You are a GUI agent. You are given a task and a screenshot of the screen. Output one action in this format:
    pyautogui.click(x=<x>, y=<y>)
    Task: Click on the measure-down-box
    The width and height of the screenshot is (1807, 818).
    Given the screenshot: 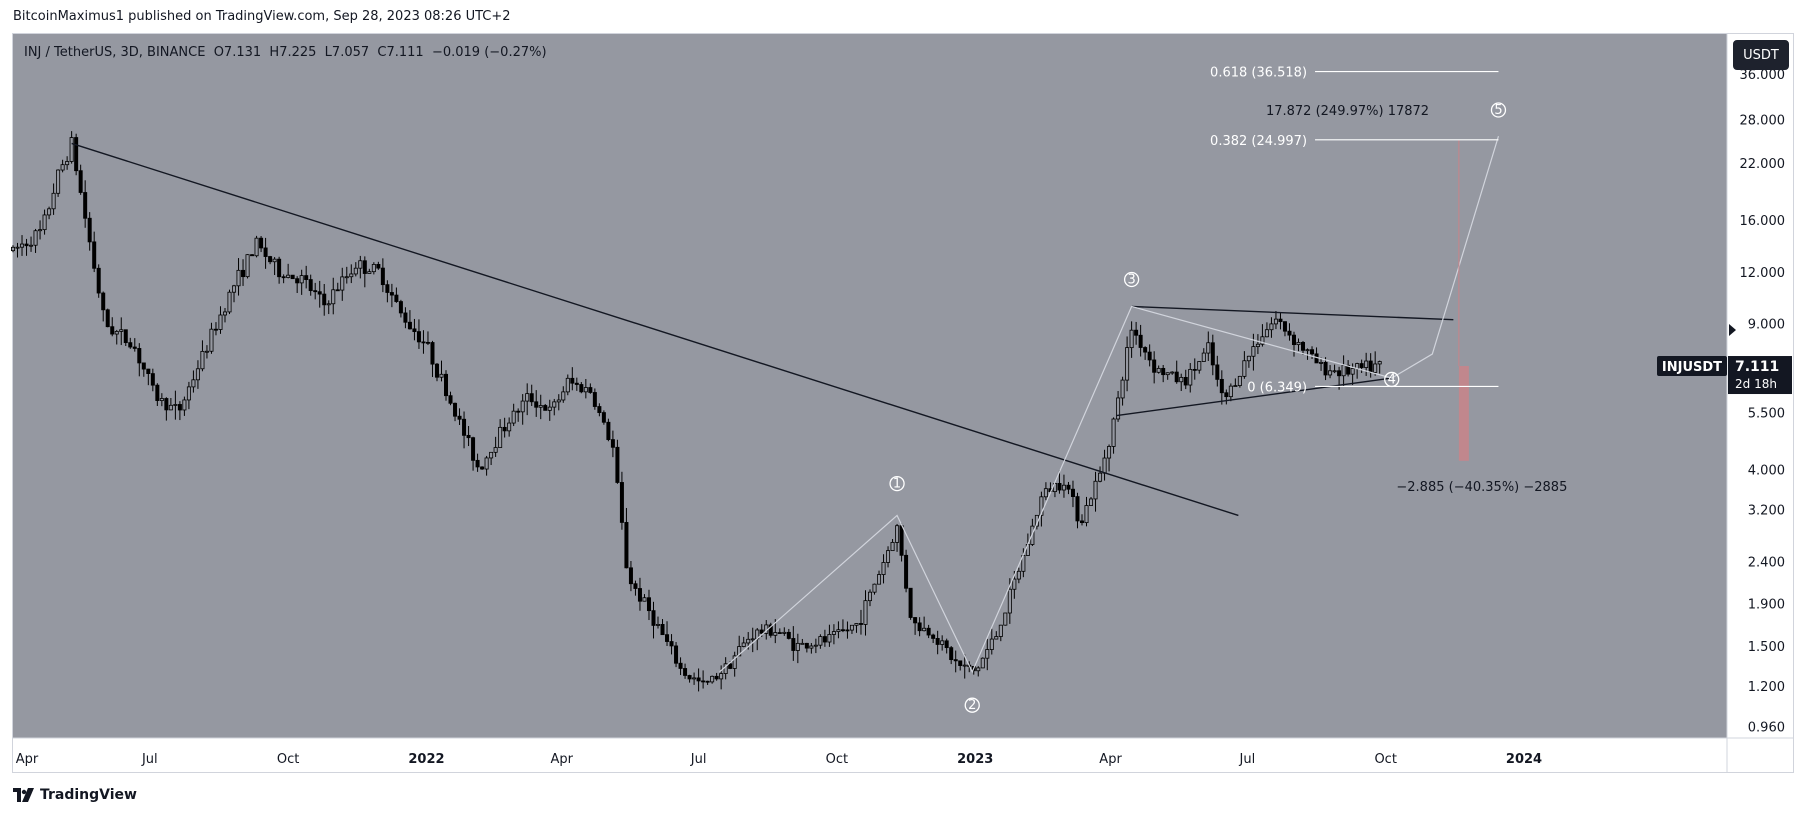 What is the action you would take?
    pyautogui.click(x=1463, y=413)
    